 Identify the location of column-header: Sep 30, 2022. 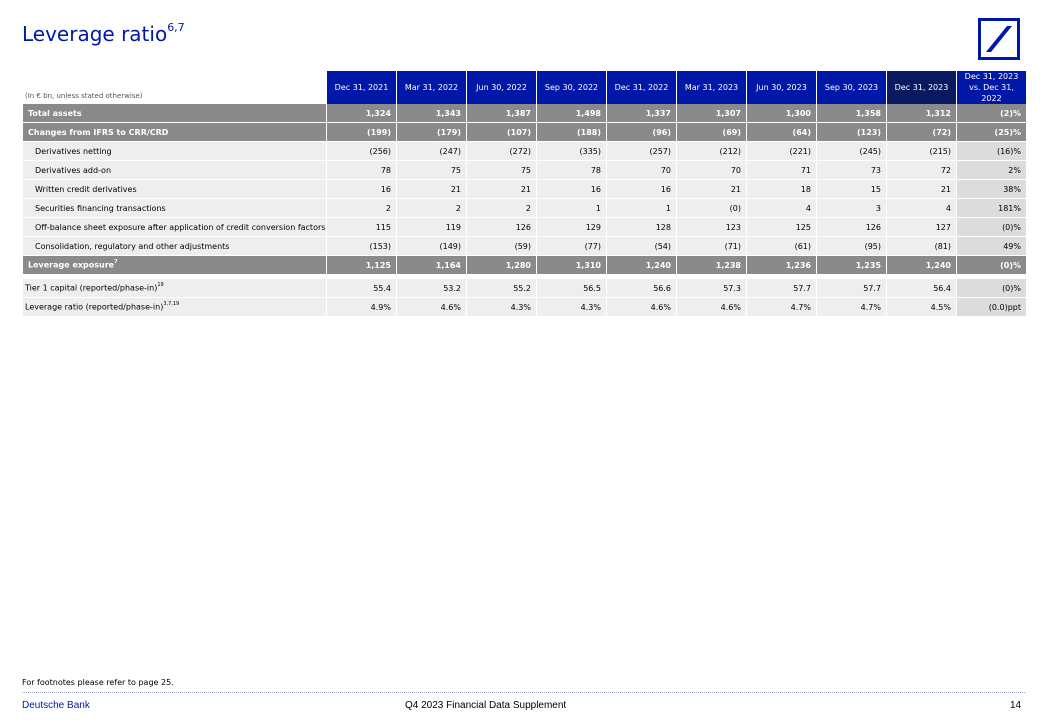
(571, 87).